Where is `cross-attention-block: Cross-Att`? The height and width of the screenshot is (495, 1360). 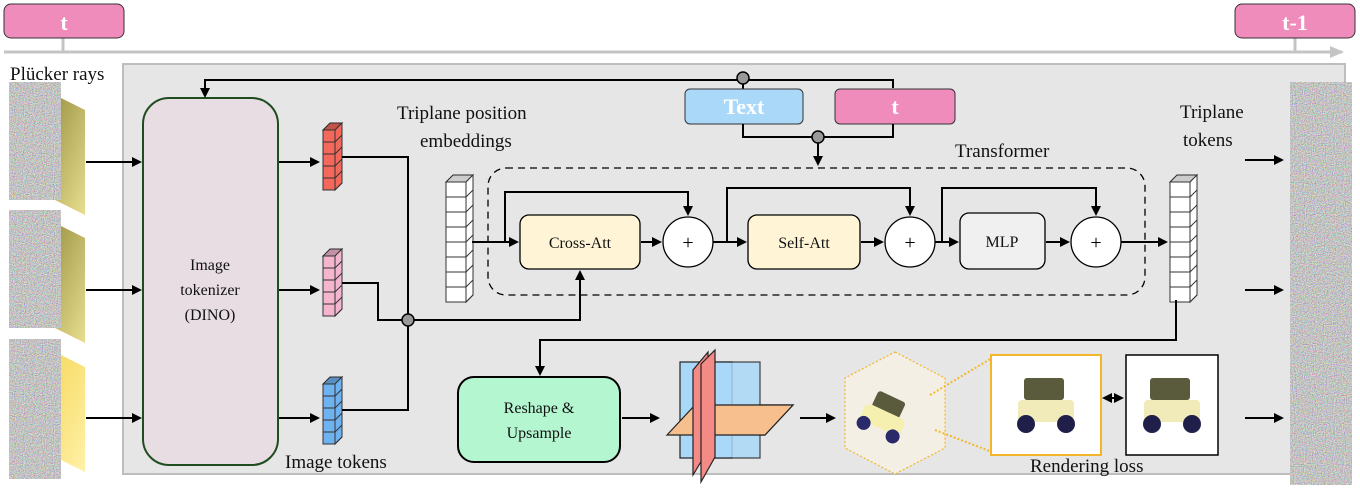 cross-attention-block: Cross-Att is located at coordinates (580, 242).